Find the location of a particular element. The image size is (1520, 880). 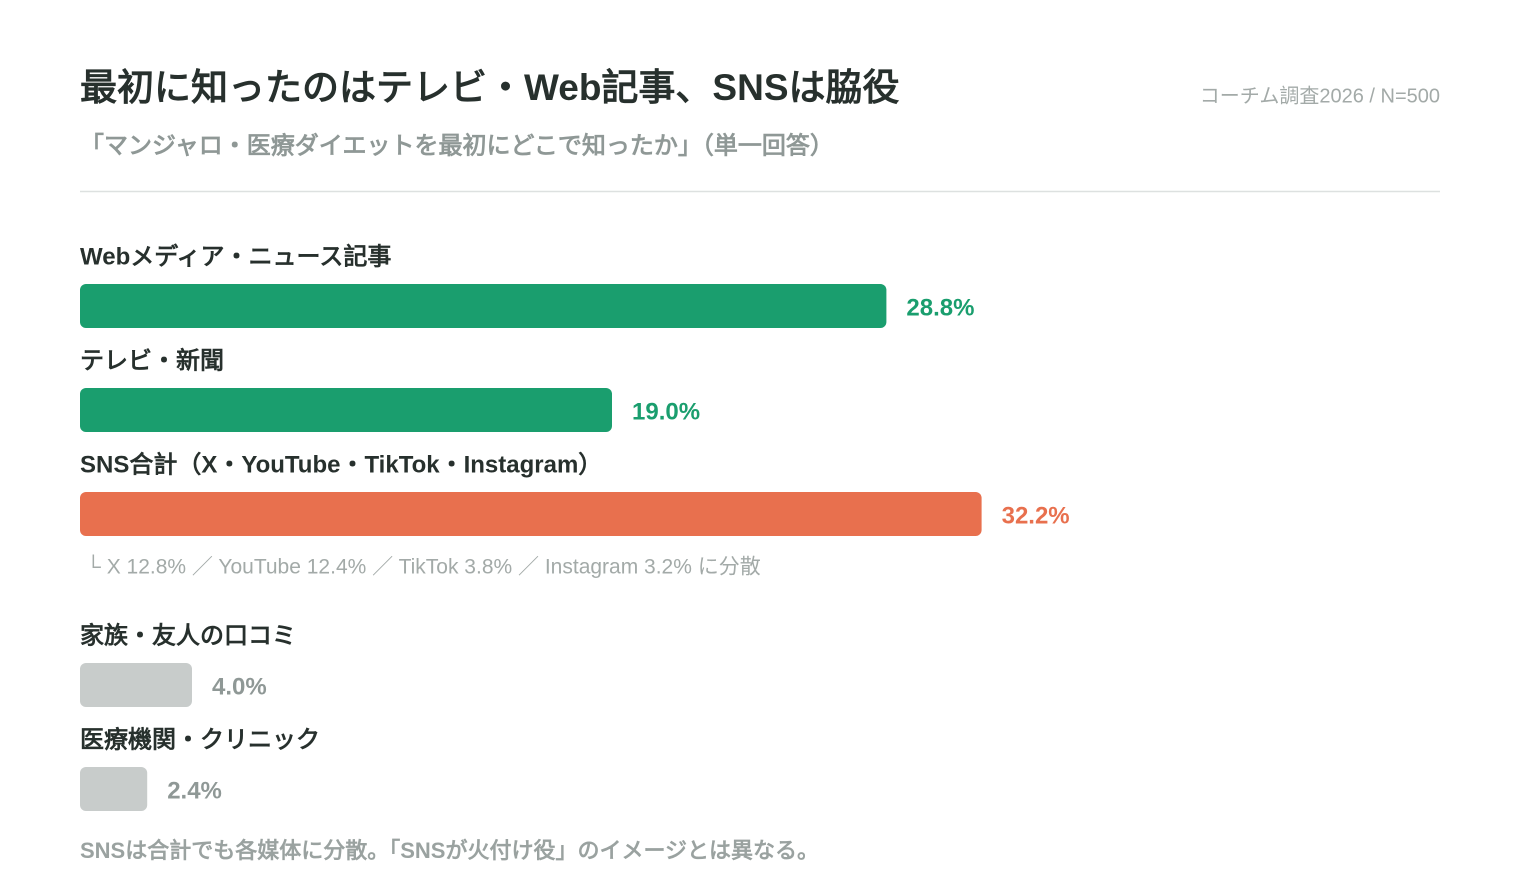

value-label: 28.8% is located at coordinates (940, 307).